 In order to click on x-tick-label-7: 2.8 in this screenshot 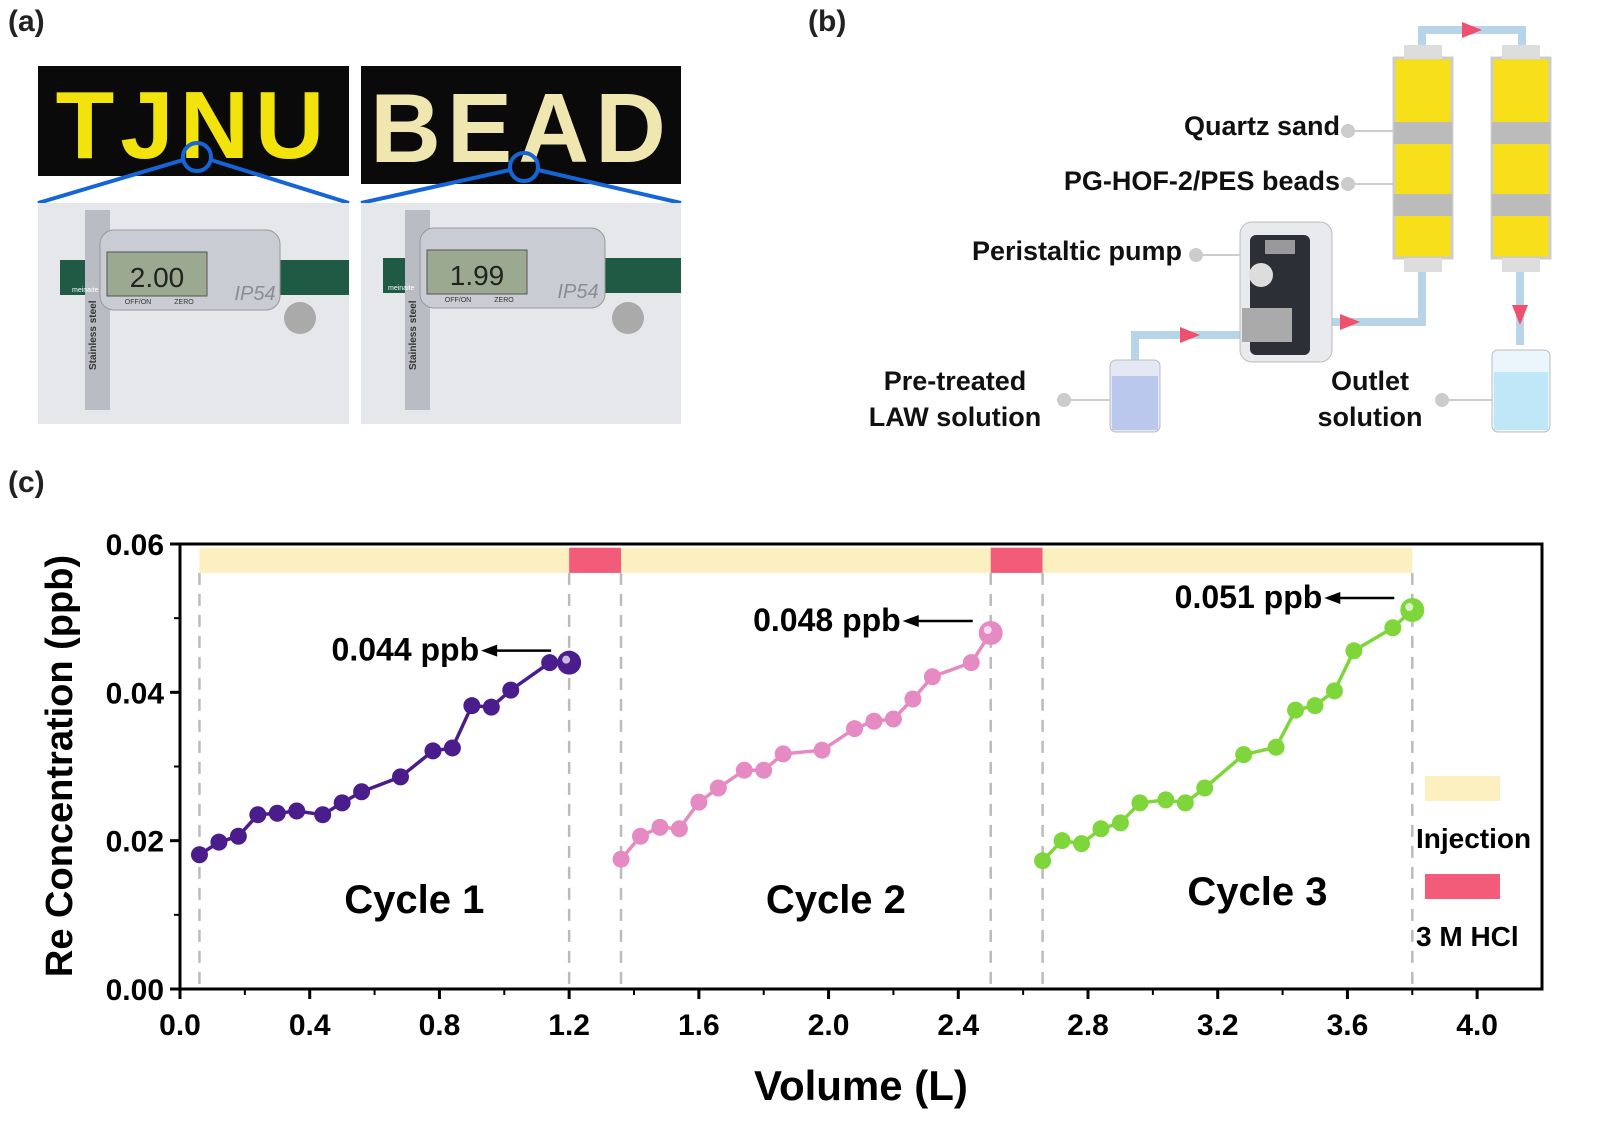, I will do `click(1088, 1025)`.